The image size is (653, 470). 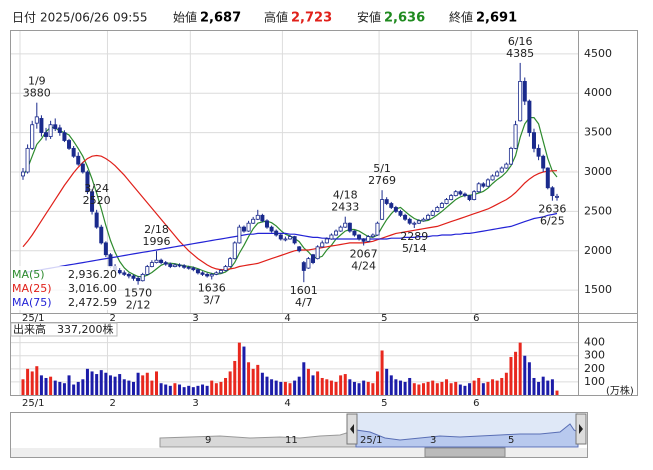 I want to click on field-value: 2,723, so click(x=311, y=18).